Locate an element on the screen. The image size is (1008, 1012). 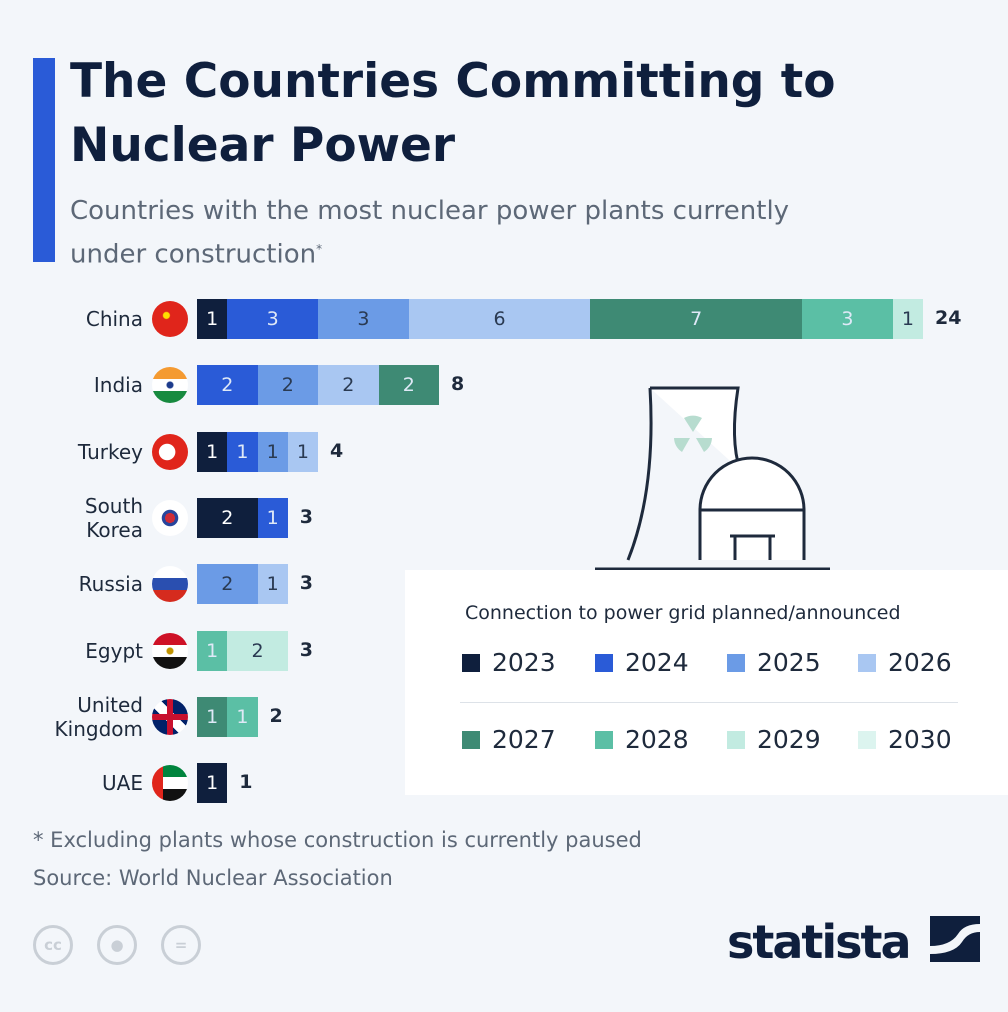
legend-item-2024: 2024 is located at coordinates (642, 662).